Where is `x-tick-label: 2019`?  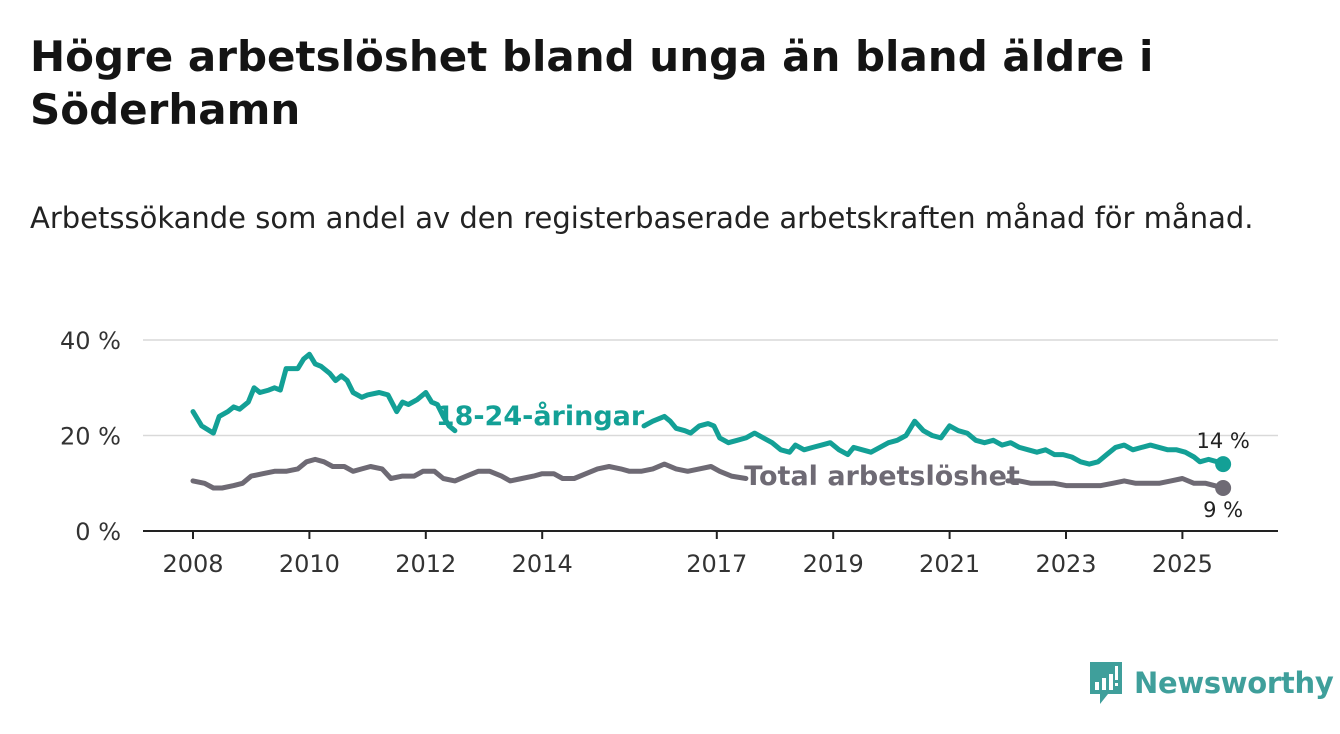 x-tick-label: 2019 is located at coordinates (833, 564).